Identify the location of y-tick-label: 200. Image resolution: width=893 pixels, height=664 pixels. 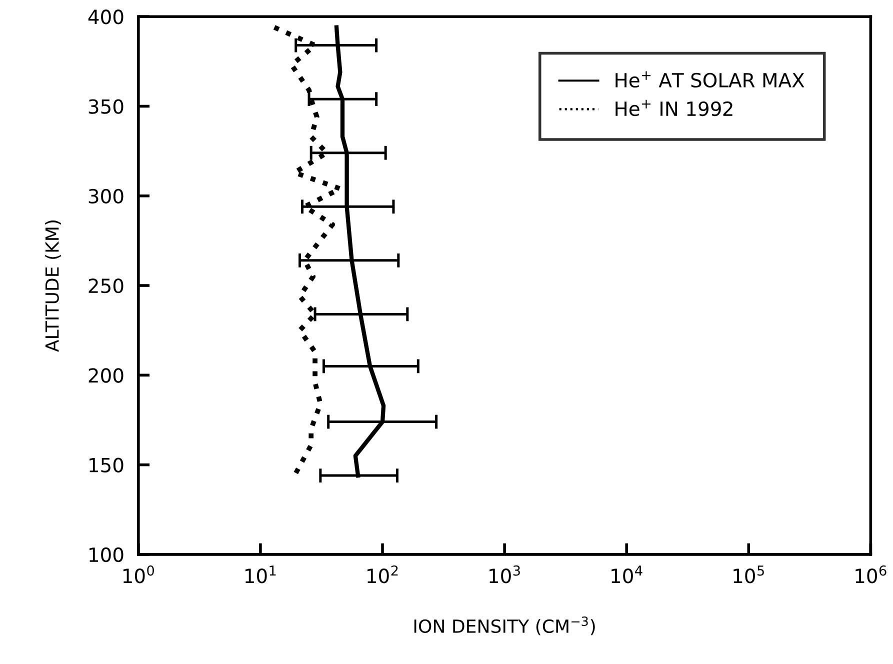
(106, 375).